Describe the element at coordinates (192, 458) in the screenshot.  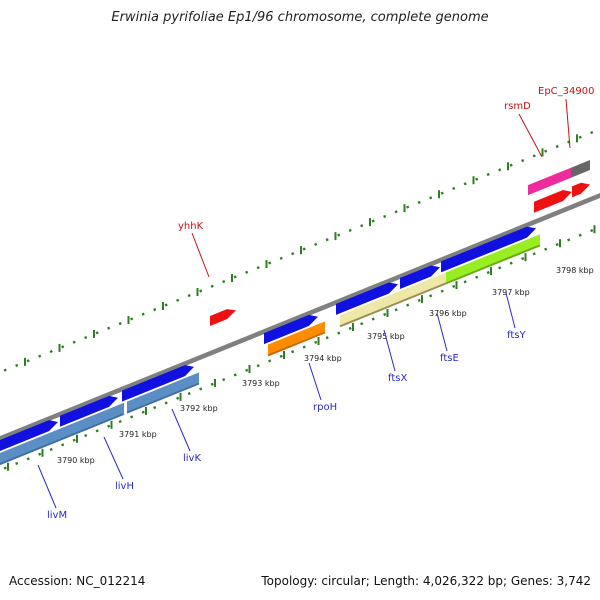
I see `gene-label-livK: livK` at that location.